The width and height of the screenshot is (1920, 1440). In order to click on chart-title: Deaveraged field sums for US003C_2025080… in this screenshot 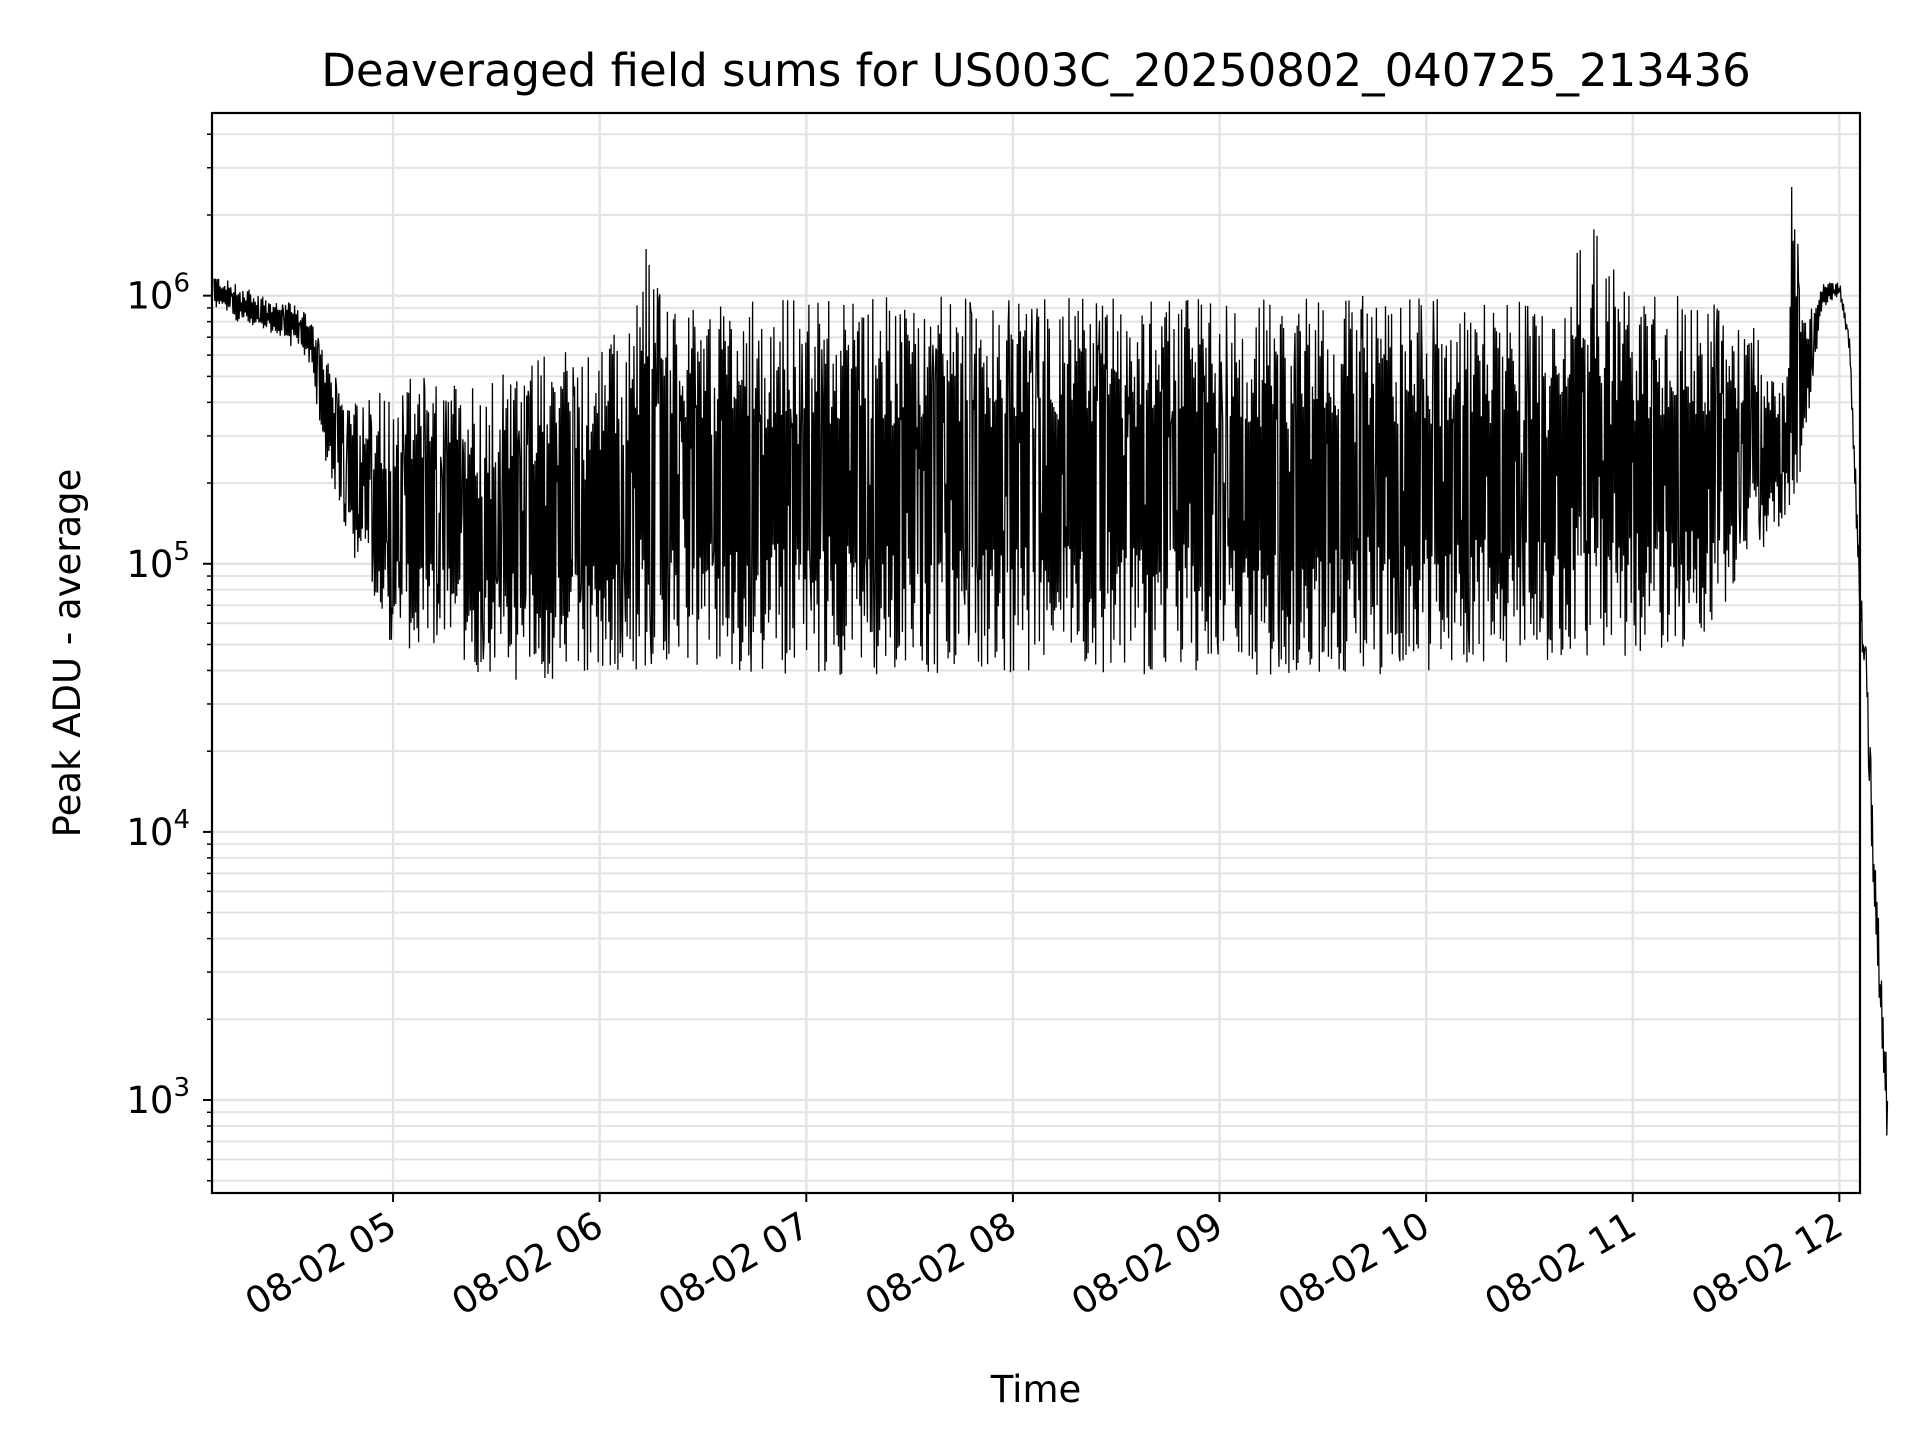, I will do `click(1035, 70)`.